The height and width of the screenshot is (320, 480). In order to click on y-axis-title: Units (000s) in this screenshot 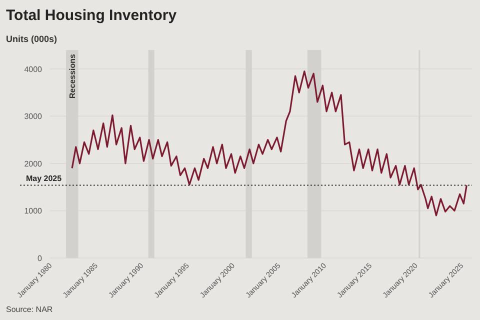, I will do `click(32, 39)`.